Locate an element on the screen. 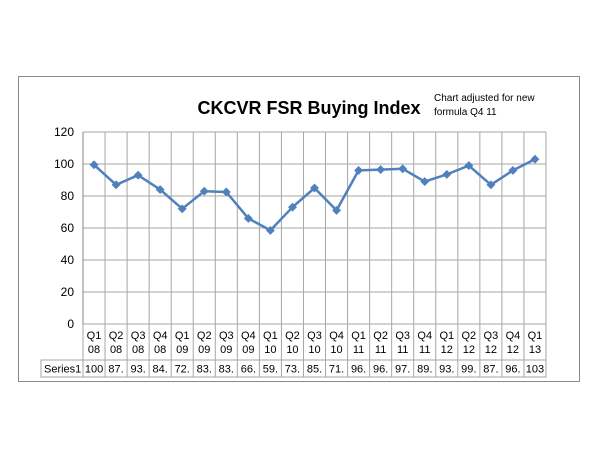  x-tick-label-18-quarter: Q3 is located at coordinates (491, 336).